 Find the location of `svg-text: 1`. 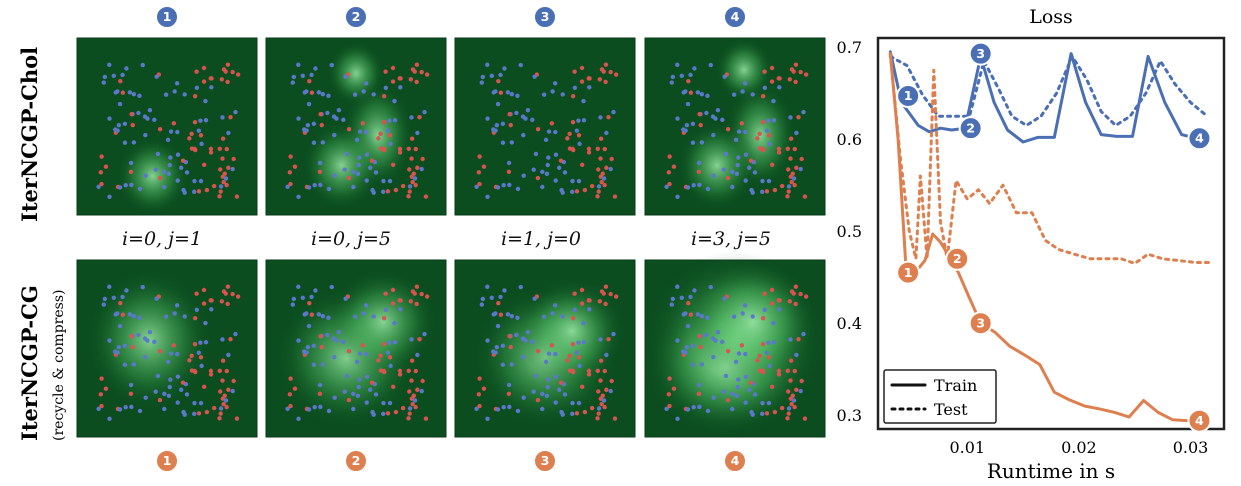

svg-text: 1 is located at coordinates (908, 272).